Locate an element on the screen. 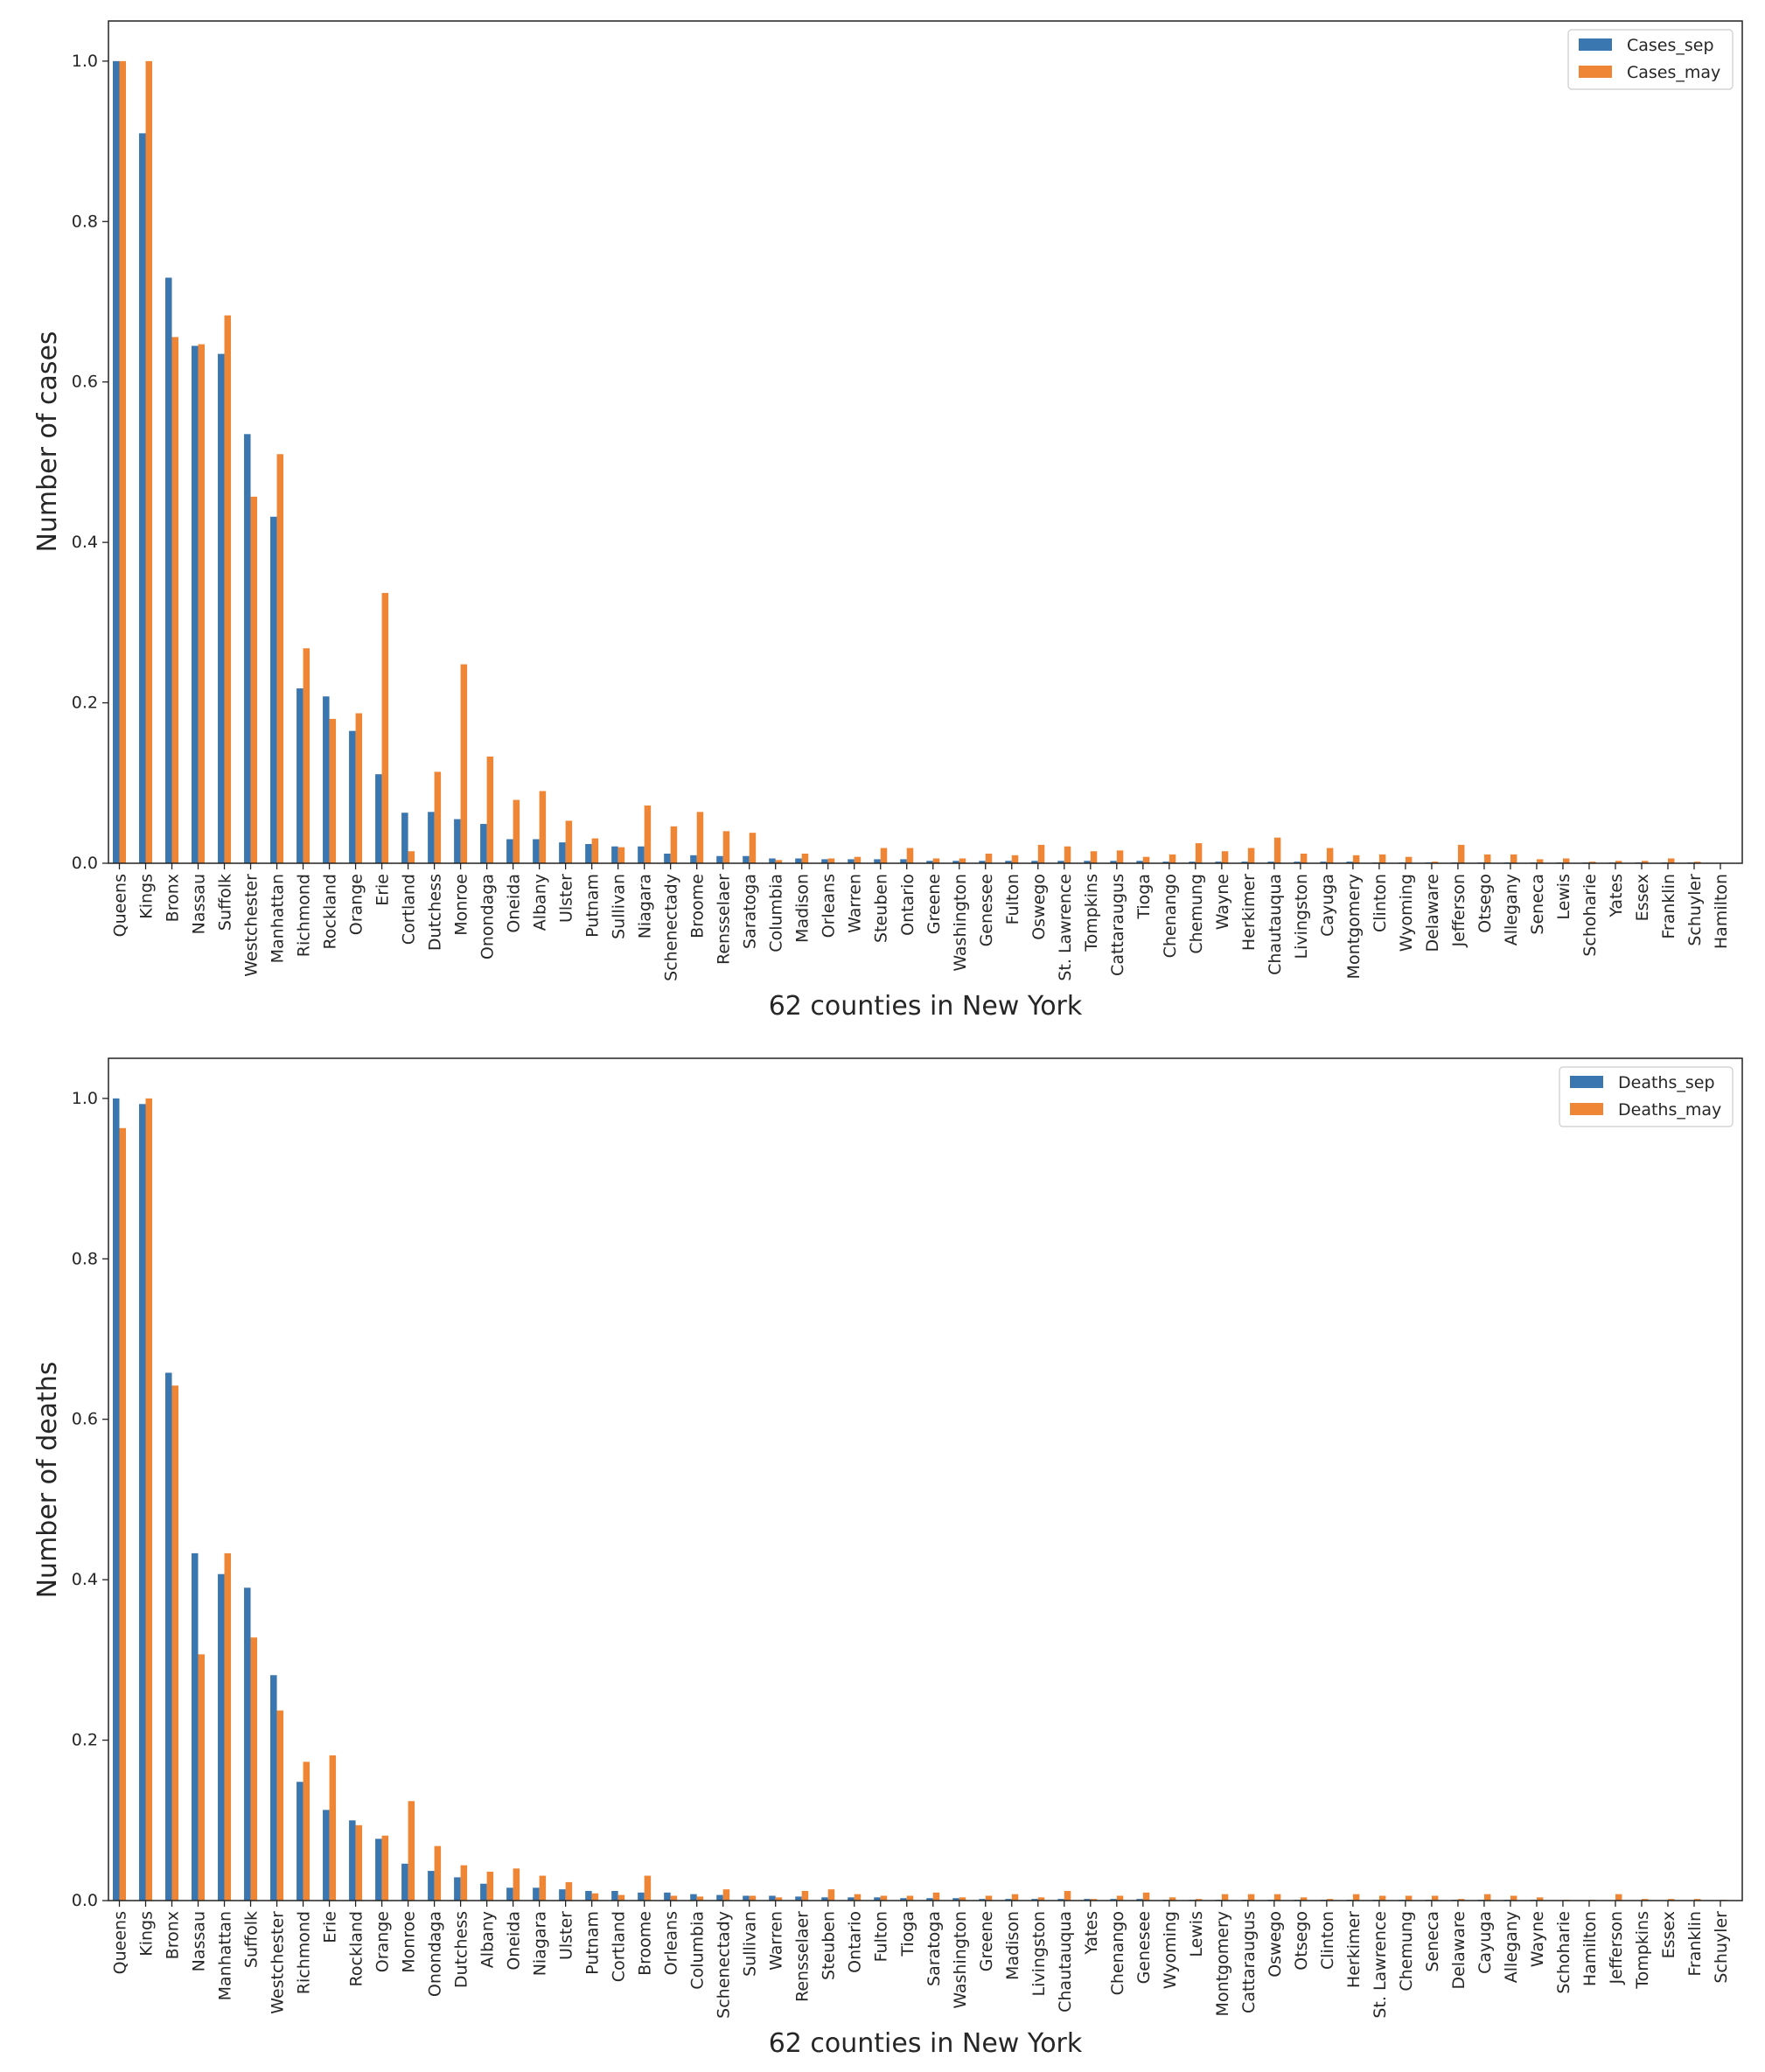  deaths-bar-deaths-may-orleans is located at coordinates (674, 1898).